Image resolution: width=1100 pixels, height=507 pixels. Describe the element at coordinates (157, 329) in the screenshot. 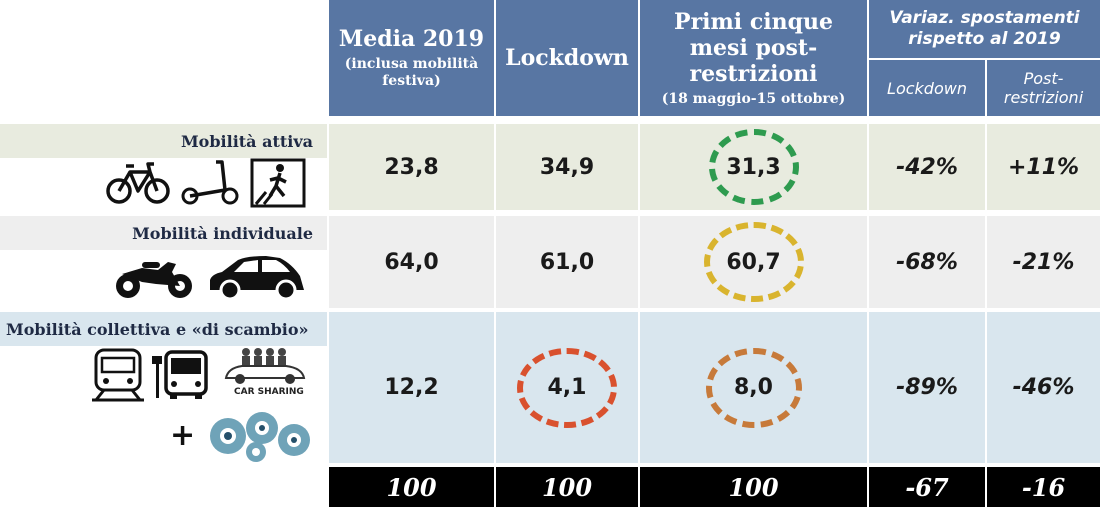

I see `row-label-text: Mobilità collettiva e «di scambio»` at that location.